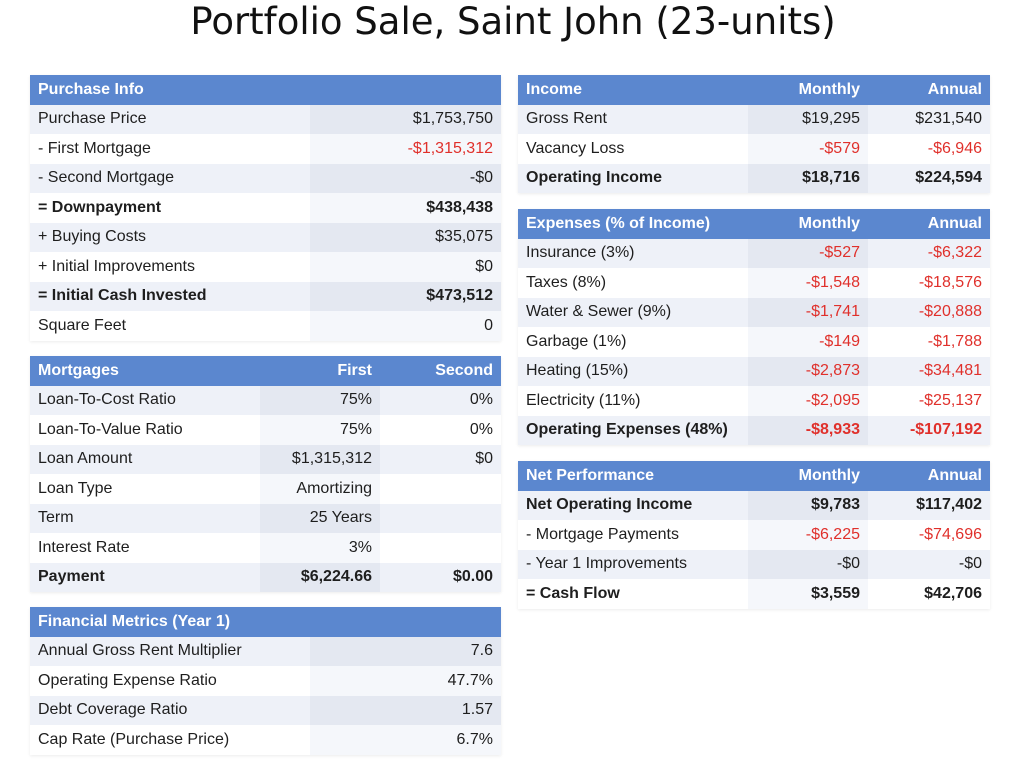  I want to click on table-row: Annual Gross Rent Multiplier 7.6, so click(265, 651).